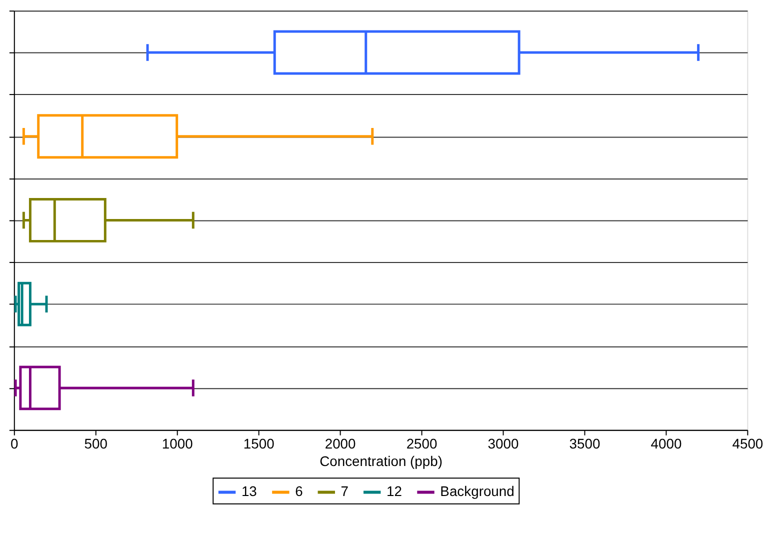 The image size is (777, 543). I want to click on x-tick-label: 500, so click(96, 443).